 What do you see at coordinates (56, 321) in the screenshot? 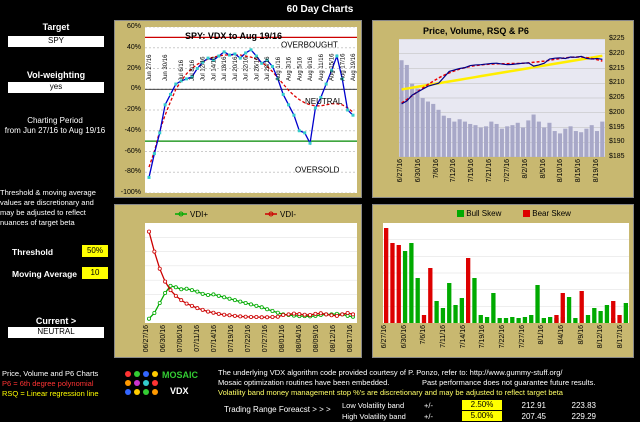
I see `current-label: Current >` at bounding box center [56, 321].